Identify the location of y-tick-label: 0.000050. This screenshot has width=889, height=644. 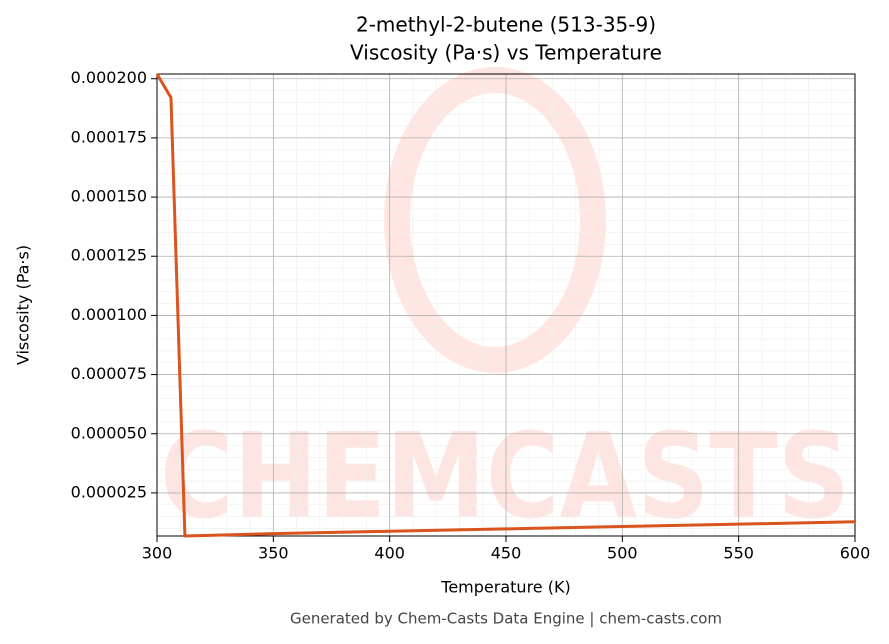
(109, 432).